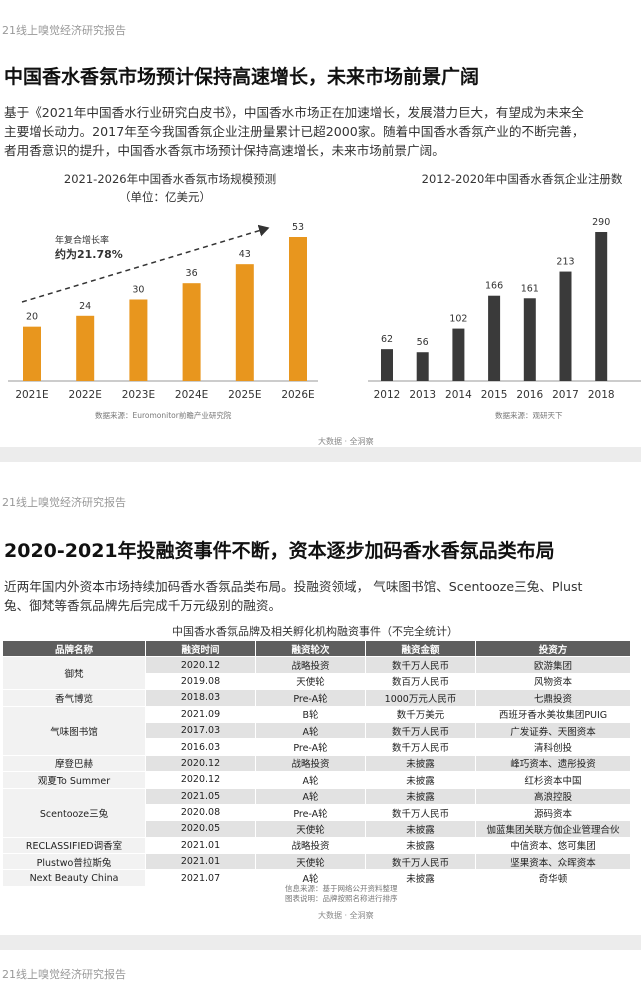  Describe the element at coordinates (458, 395) in the screenshot. I see `x-tick-label: 2014` at that location.